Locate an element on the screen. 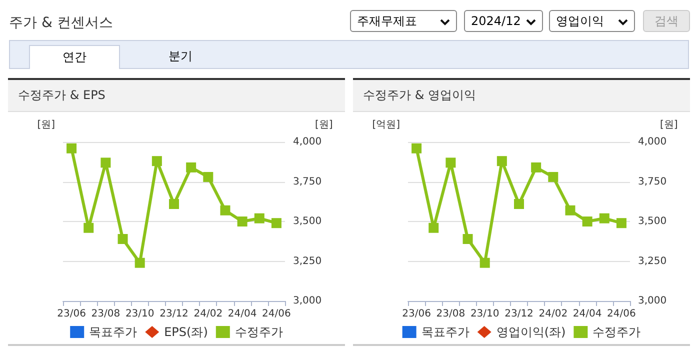 This screenshot has height=349, width=695. text: 연간 is located at coordinates (74, 57).